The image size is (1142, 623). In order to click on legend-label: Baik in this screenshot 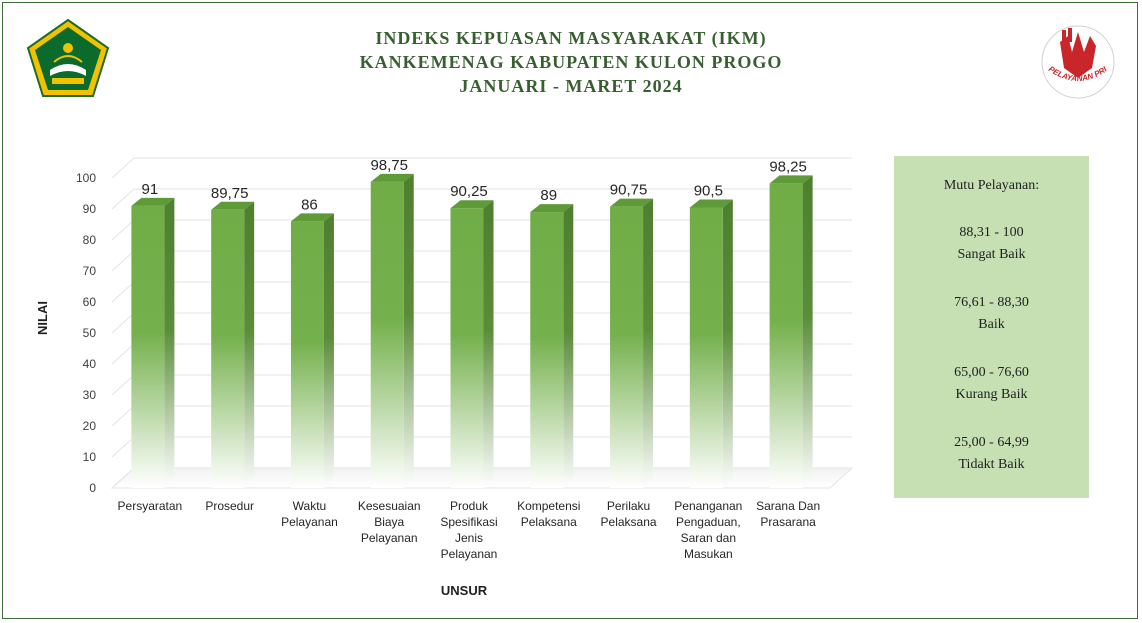, I will do `click(991, 324)`.